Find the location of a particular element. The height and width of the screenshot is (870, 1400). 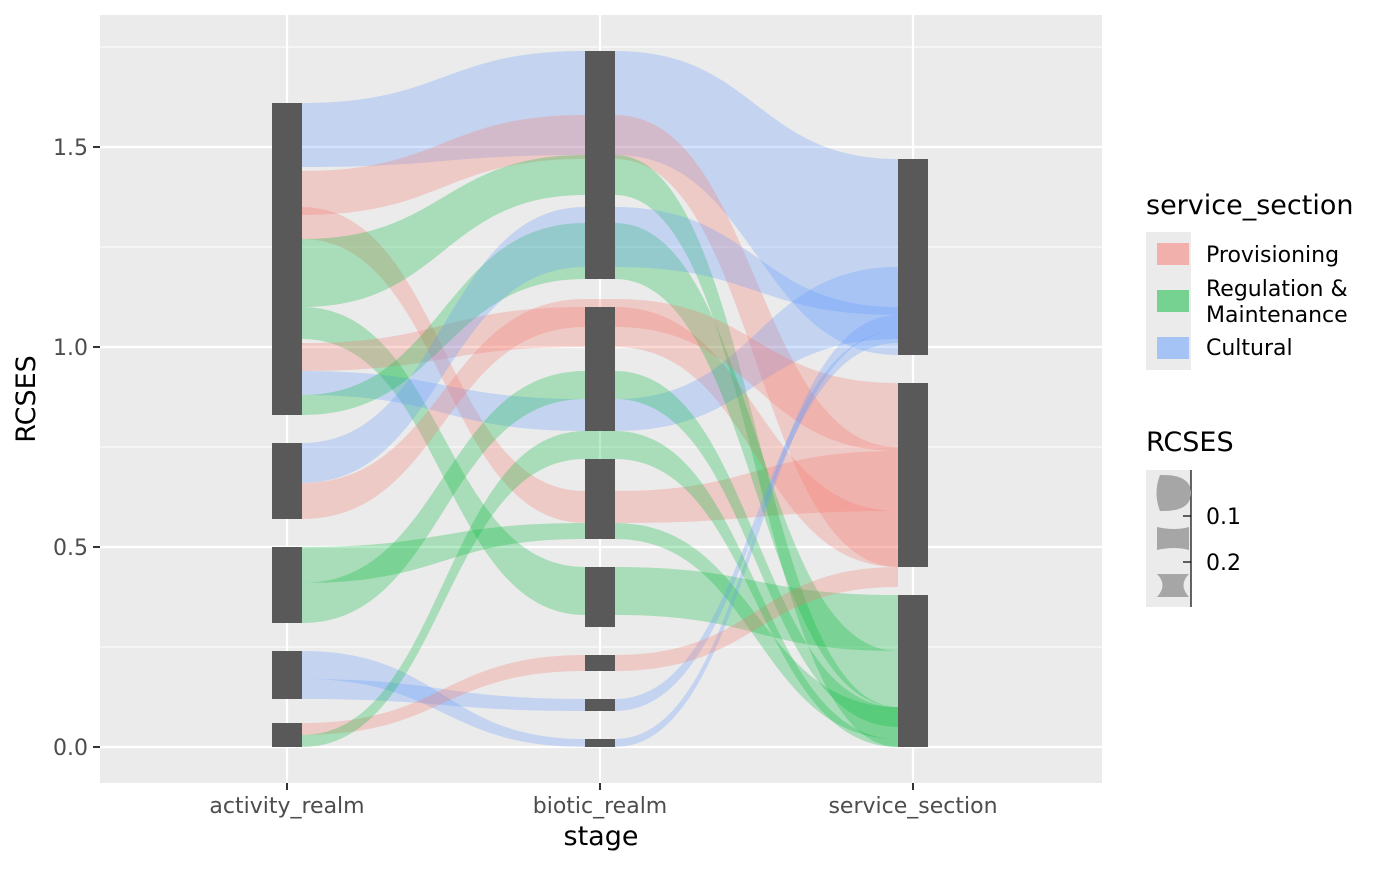

y-tick-label: 1.0 is located at coordinates (70, 348).